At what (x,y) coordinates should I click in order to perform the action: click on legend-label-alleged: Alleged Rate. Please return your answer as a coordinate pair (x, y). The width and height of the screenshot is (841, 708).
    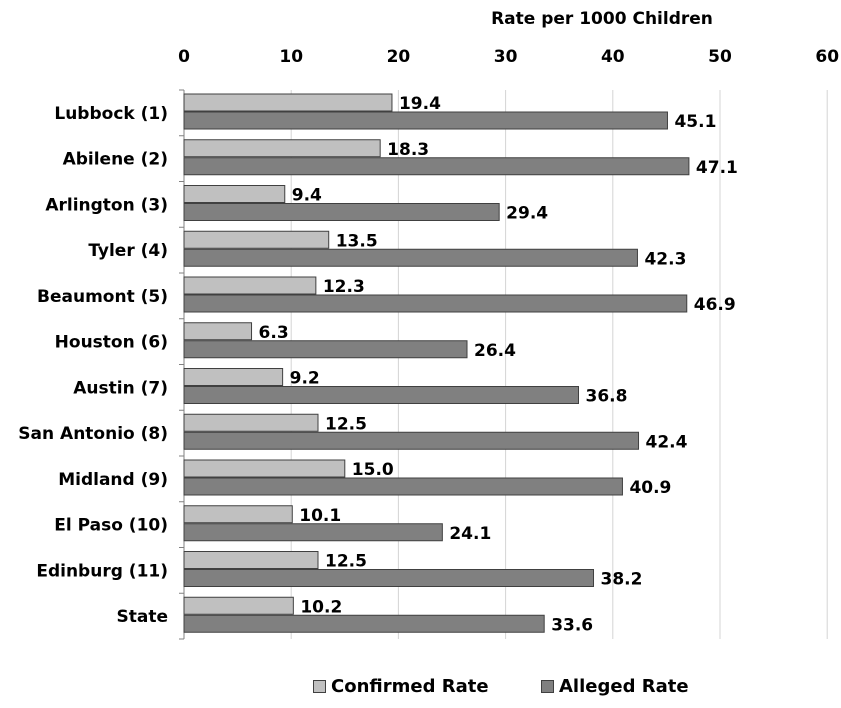
    Looking at the image, I should click on (624, 686).